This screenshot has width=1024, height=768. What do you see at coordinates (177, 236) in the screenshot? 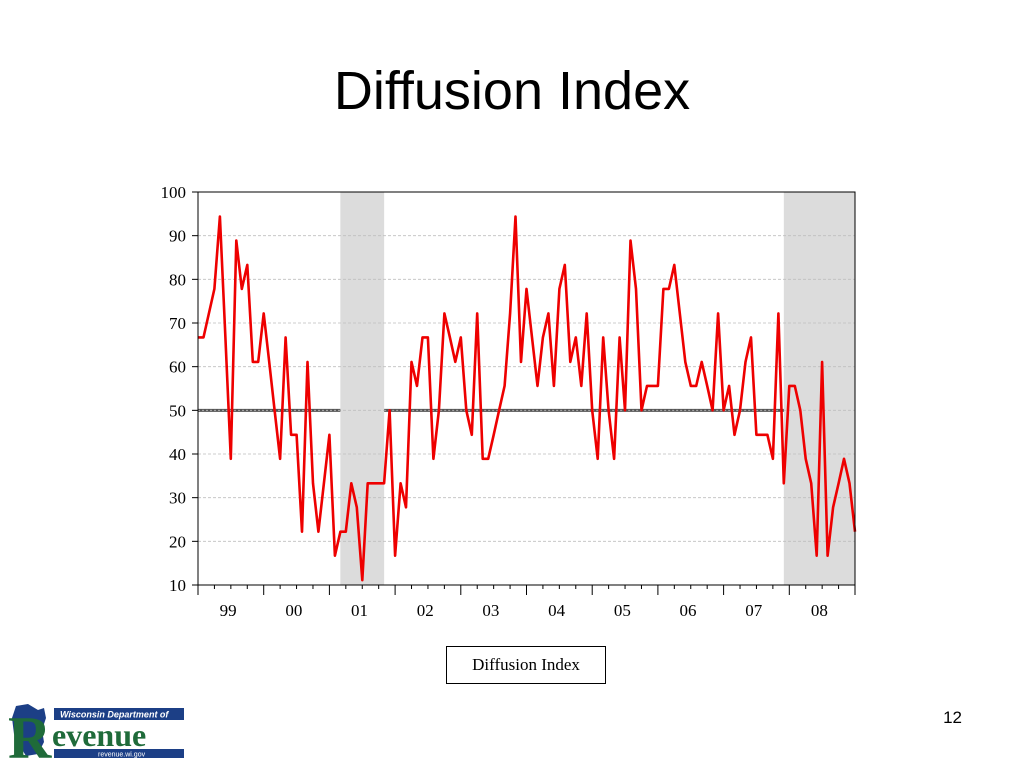
I see `y-tick-label-90: 90` at bounding box center [177, 236].